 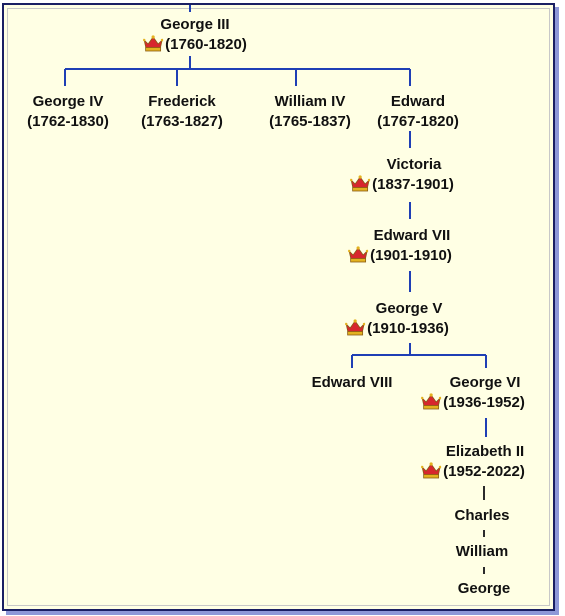 What do you see at coordinates (414, 164) in the screenshot?
I see `person-name: Victoria` at bounding box center [414, 164].